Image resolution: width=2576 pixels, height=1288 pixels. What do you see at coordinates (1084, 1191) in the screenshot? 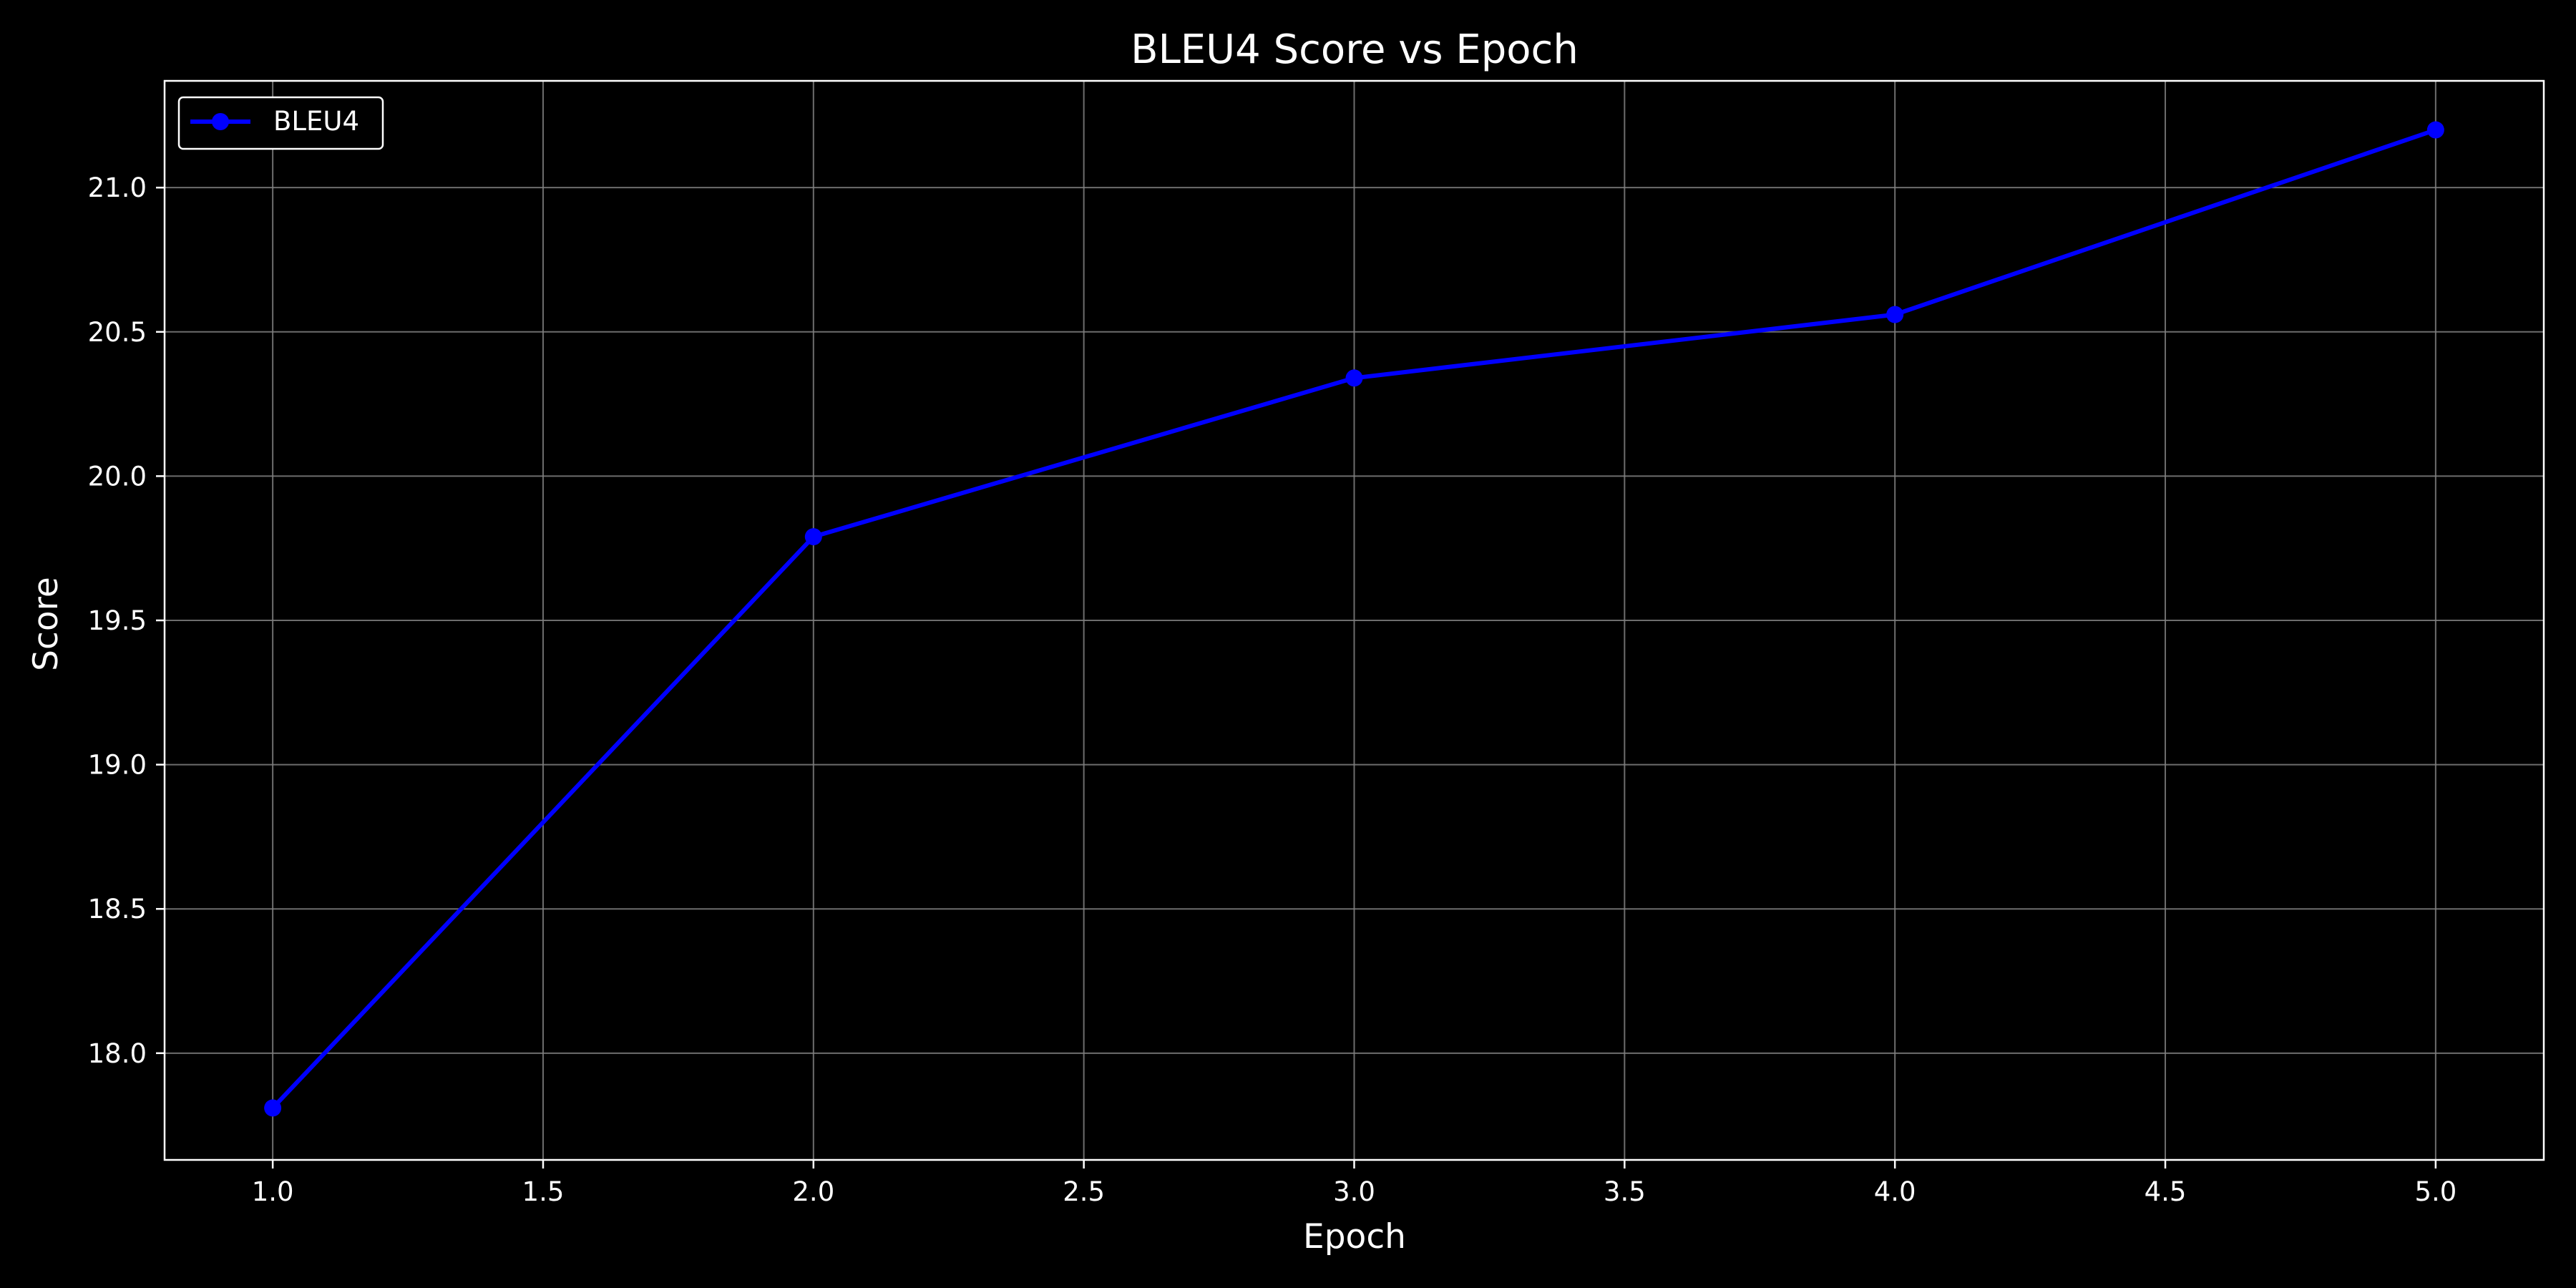
I see `x-tick-label: 2.5` at bounding box center [1084, 1191].